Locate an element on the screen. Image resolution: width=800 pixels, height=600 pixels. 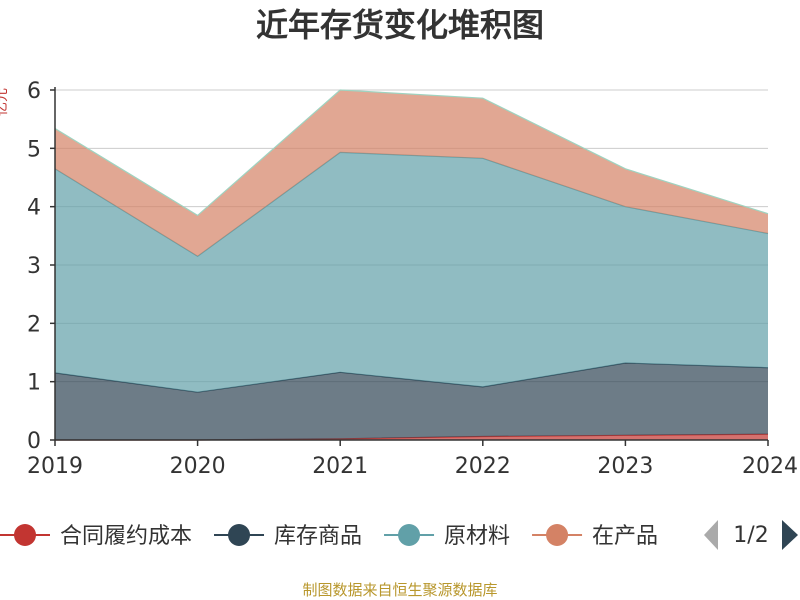
legend-label: 合同履约成本 is located at coordinates (126, 536).